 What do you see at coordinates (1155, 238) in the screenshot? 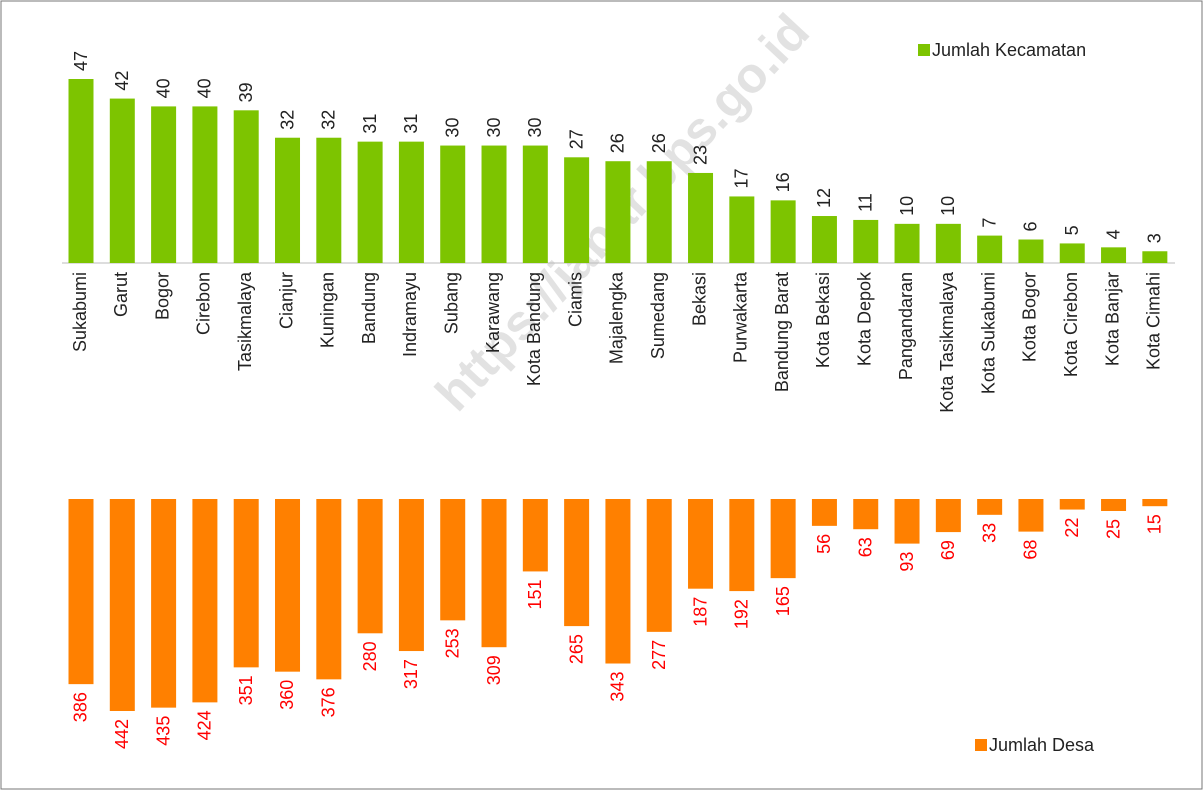
I see `data-label: 3` at bounding box center [1155, 238].